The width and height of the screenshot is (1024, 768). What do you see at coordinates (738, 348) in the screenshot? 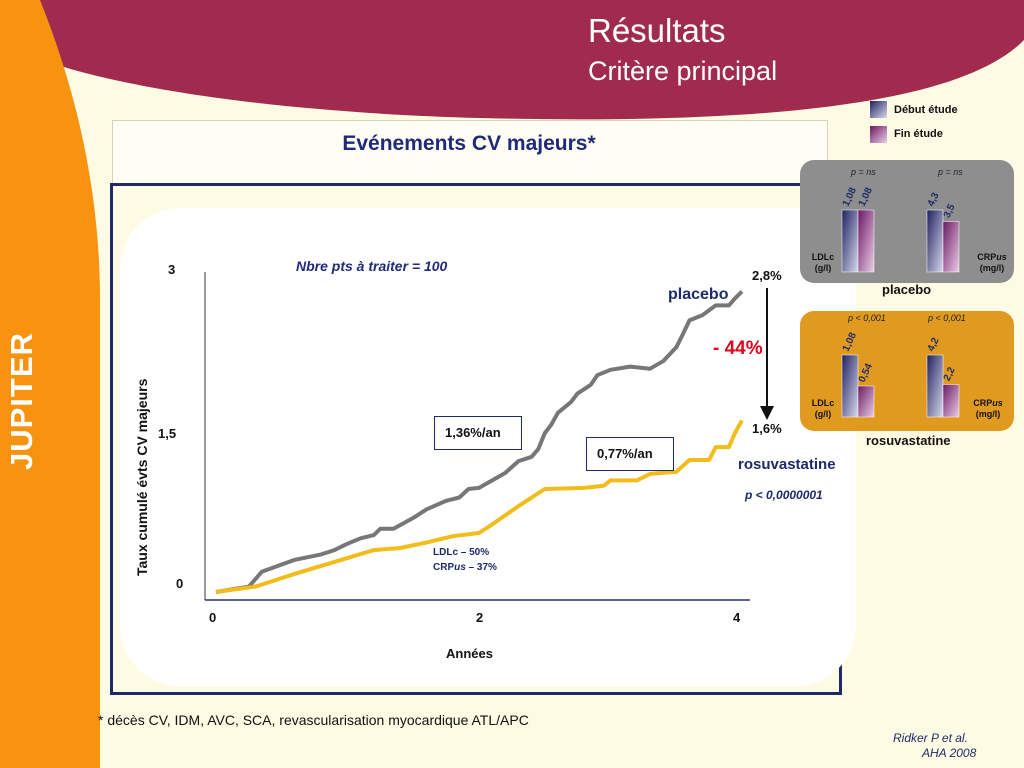
I see `reduction-label: - 44%` at bounding box center [738, 348].